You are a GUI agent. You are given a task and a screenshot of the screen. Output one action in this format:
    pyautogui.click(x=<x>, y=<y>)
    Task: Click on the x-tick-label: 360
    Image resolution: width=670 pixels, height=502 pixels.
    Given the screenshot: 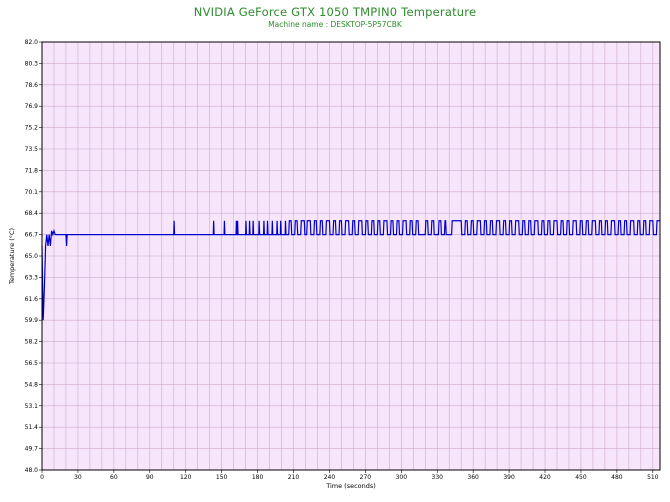 What is the action you would take?
    pyautogui.click(x=473, y=477)
    